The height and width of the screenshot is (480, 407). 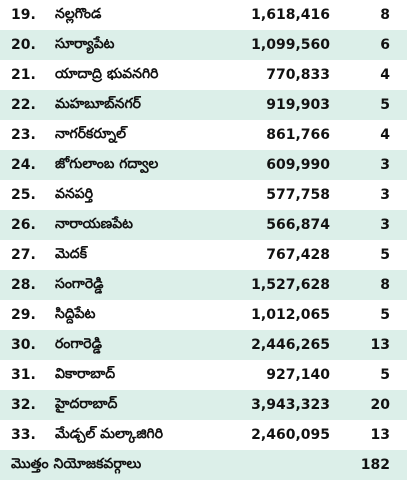 I want to click on district-name: సూర్యాపేట, so click(x=85, y=43).